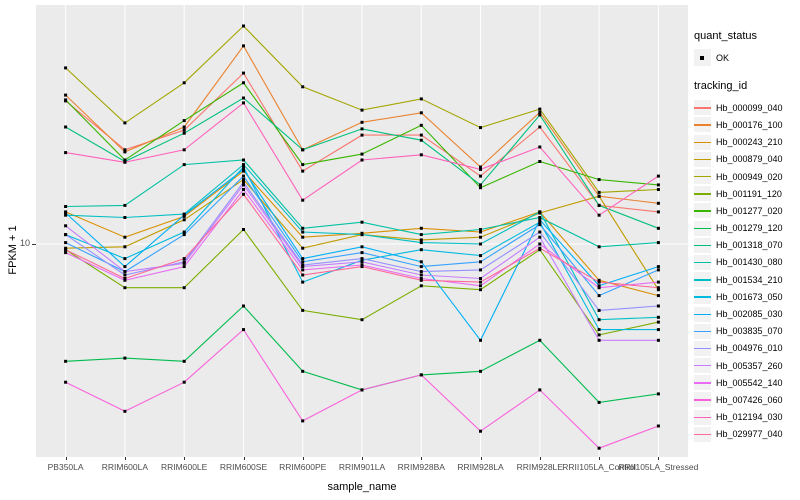  What do you see at coordinates (747, 382) in the screenshot?
I see `legend-item: Hb_005542_140` at bounding box center [747, 382].